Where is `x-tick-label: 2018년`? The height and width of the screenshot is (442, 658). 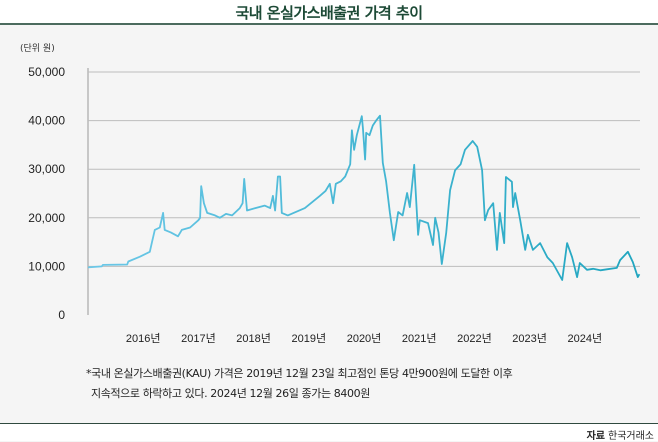 x-tick-label: 2018년 is located at coordinates (253, 338).